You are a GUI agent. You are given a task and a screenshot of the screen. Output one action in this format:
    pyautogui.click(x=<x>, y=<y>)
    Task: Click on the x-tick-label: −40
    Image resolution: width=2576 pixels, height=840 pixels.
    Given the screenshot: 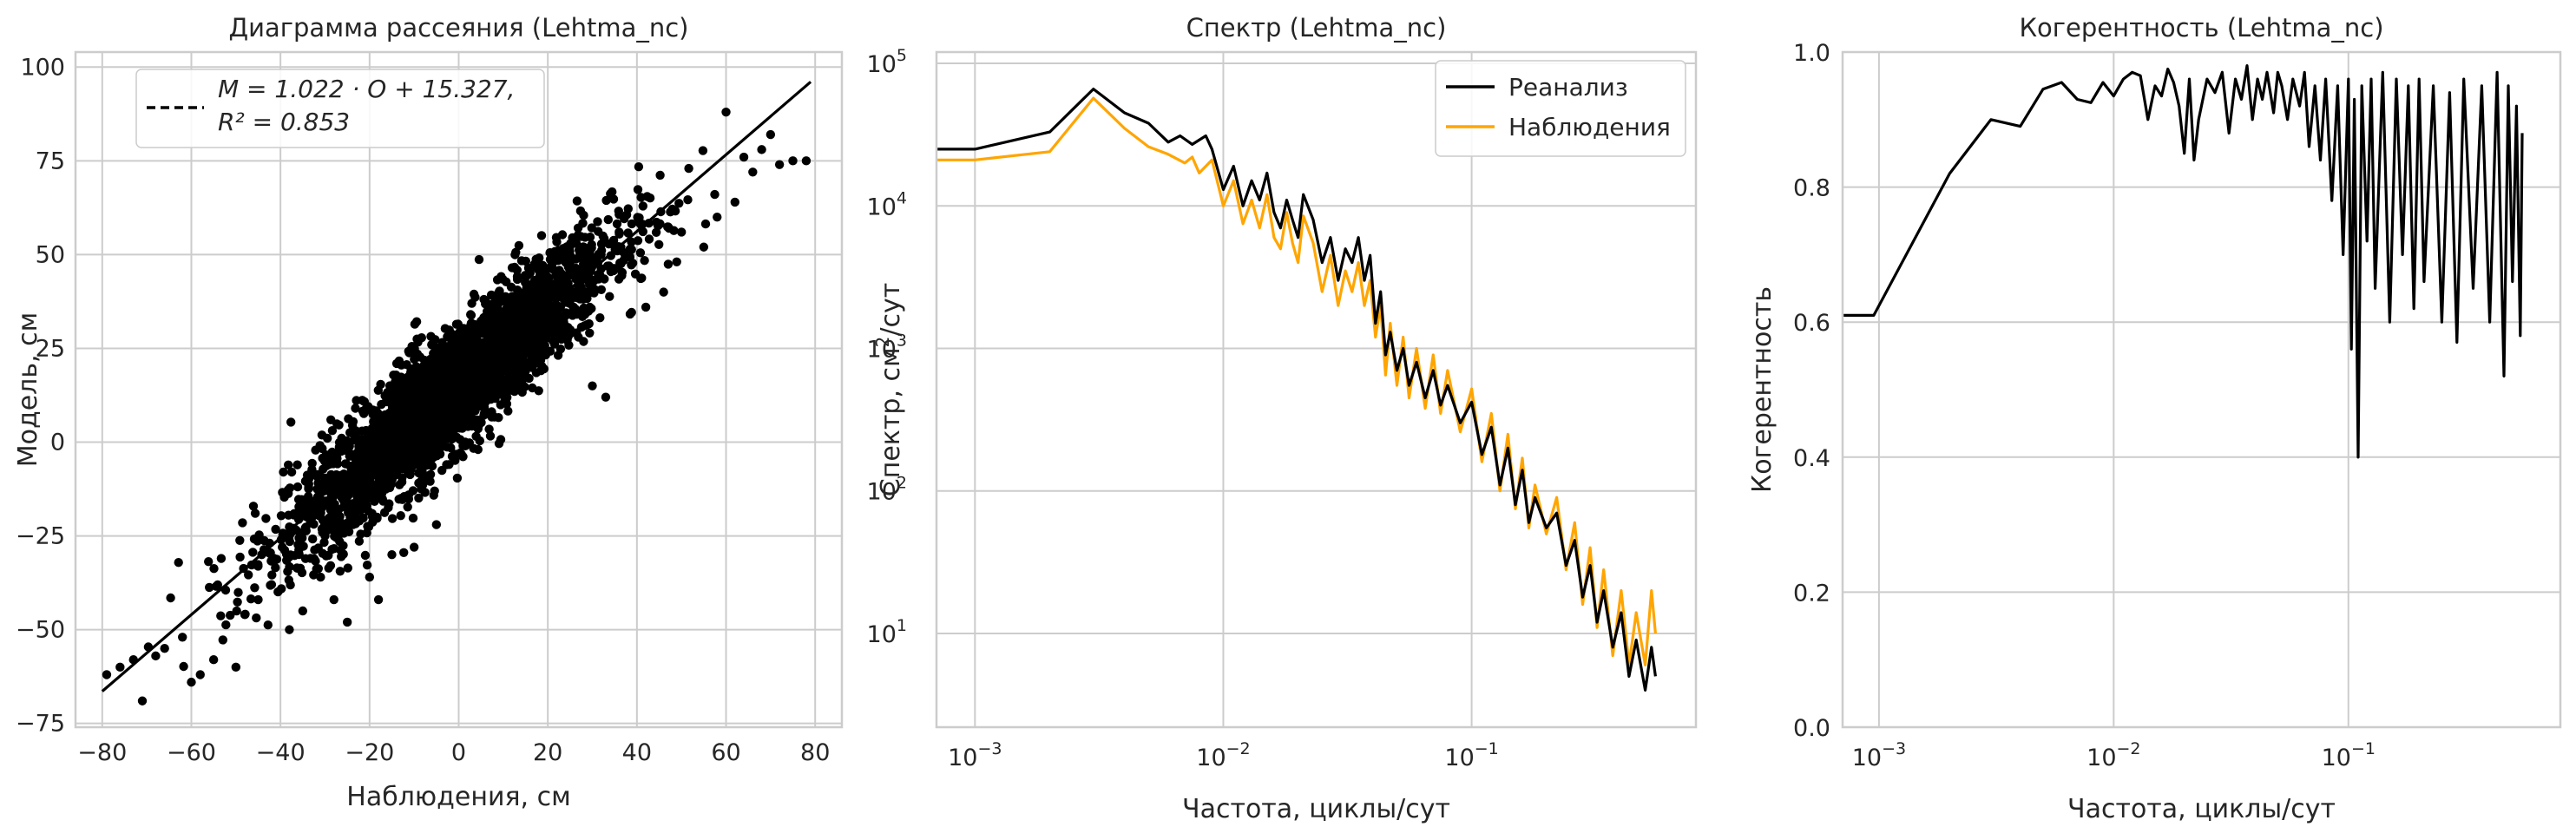 What is the action you would take?
    pyautogui.click(x=281, y=752)
    